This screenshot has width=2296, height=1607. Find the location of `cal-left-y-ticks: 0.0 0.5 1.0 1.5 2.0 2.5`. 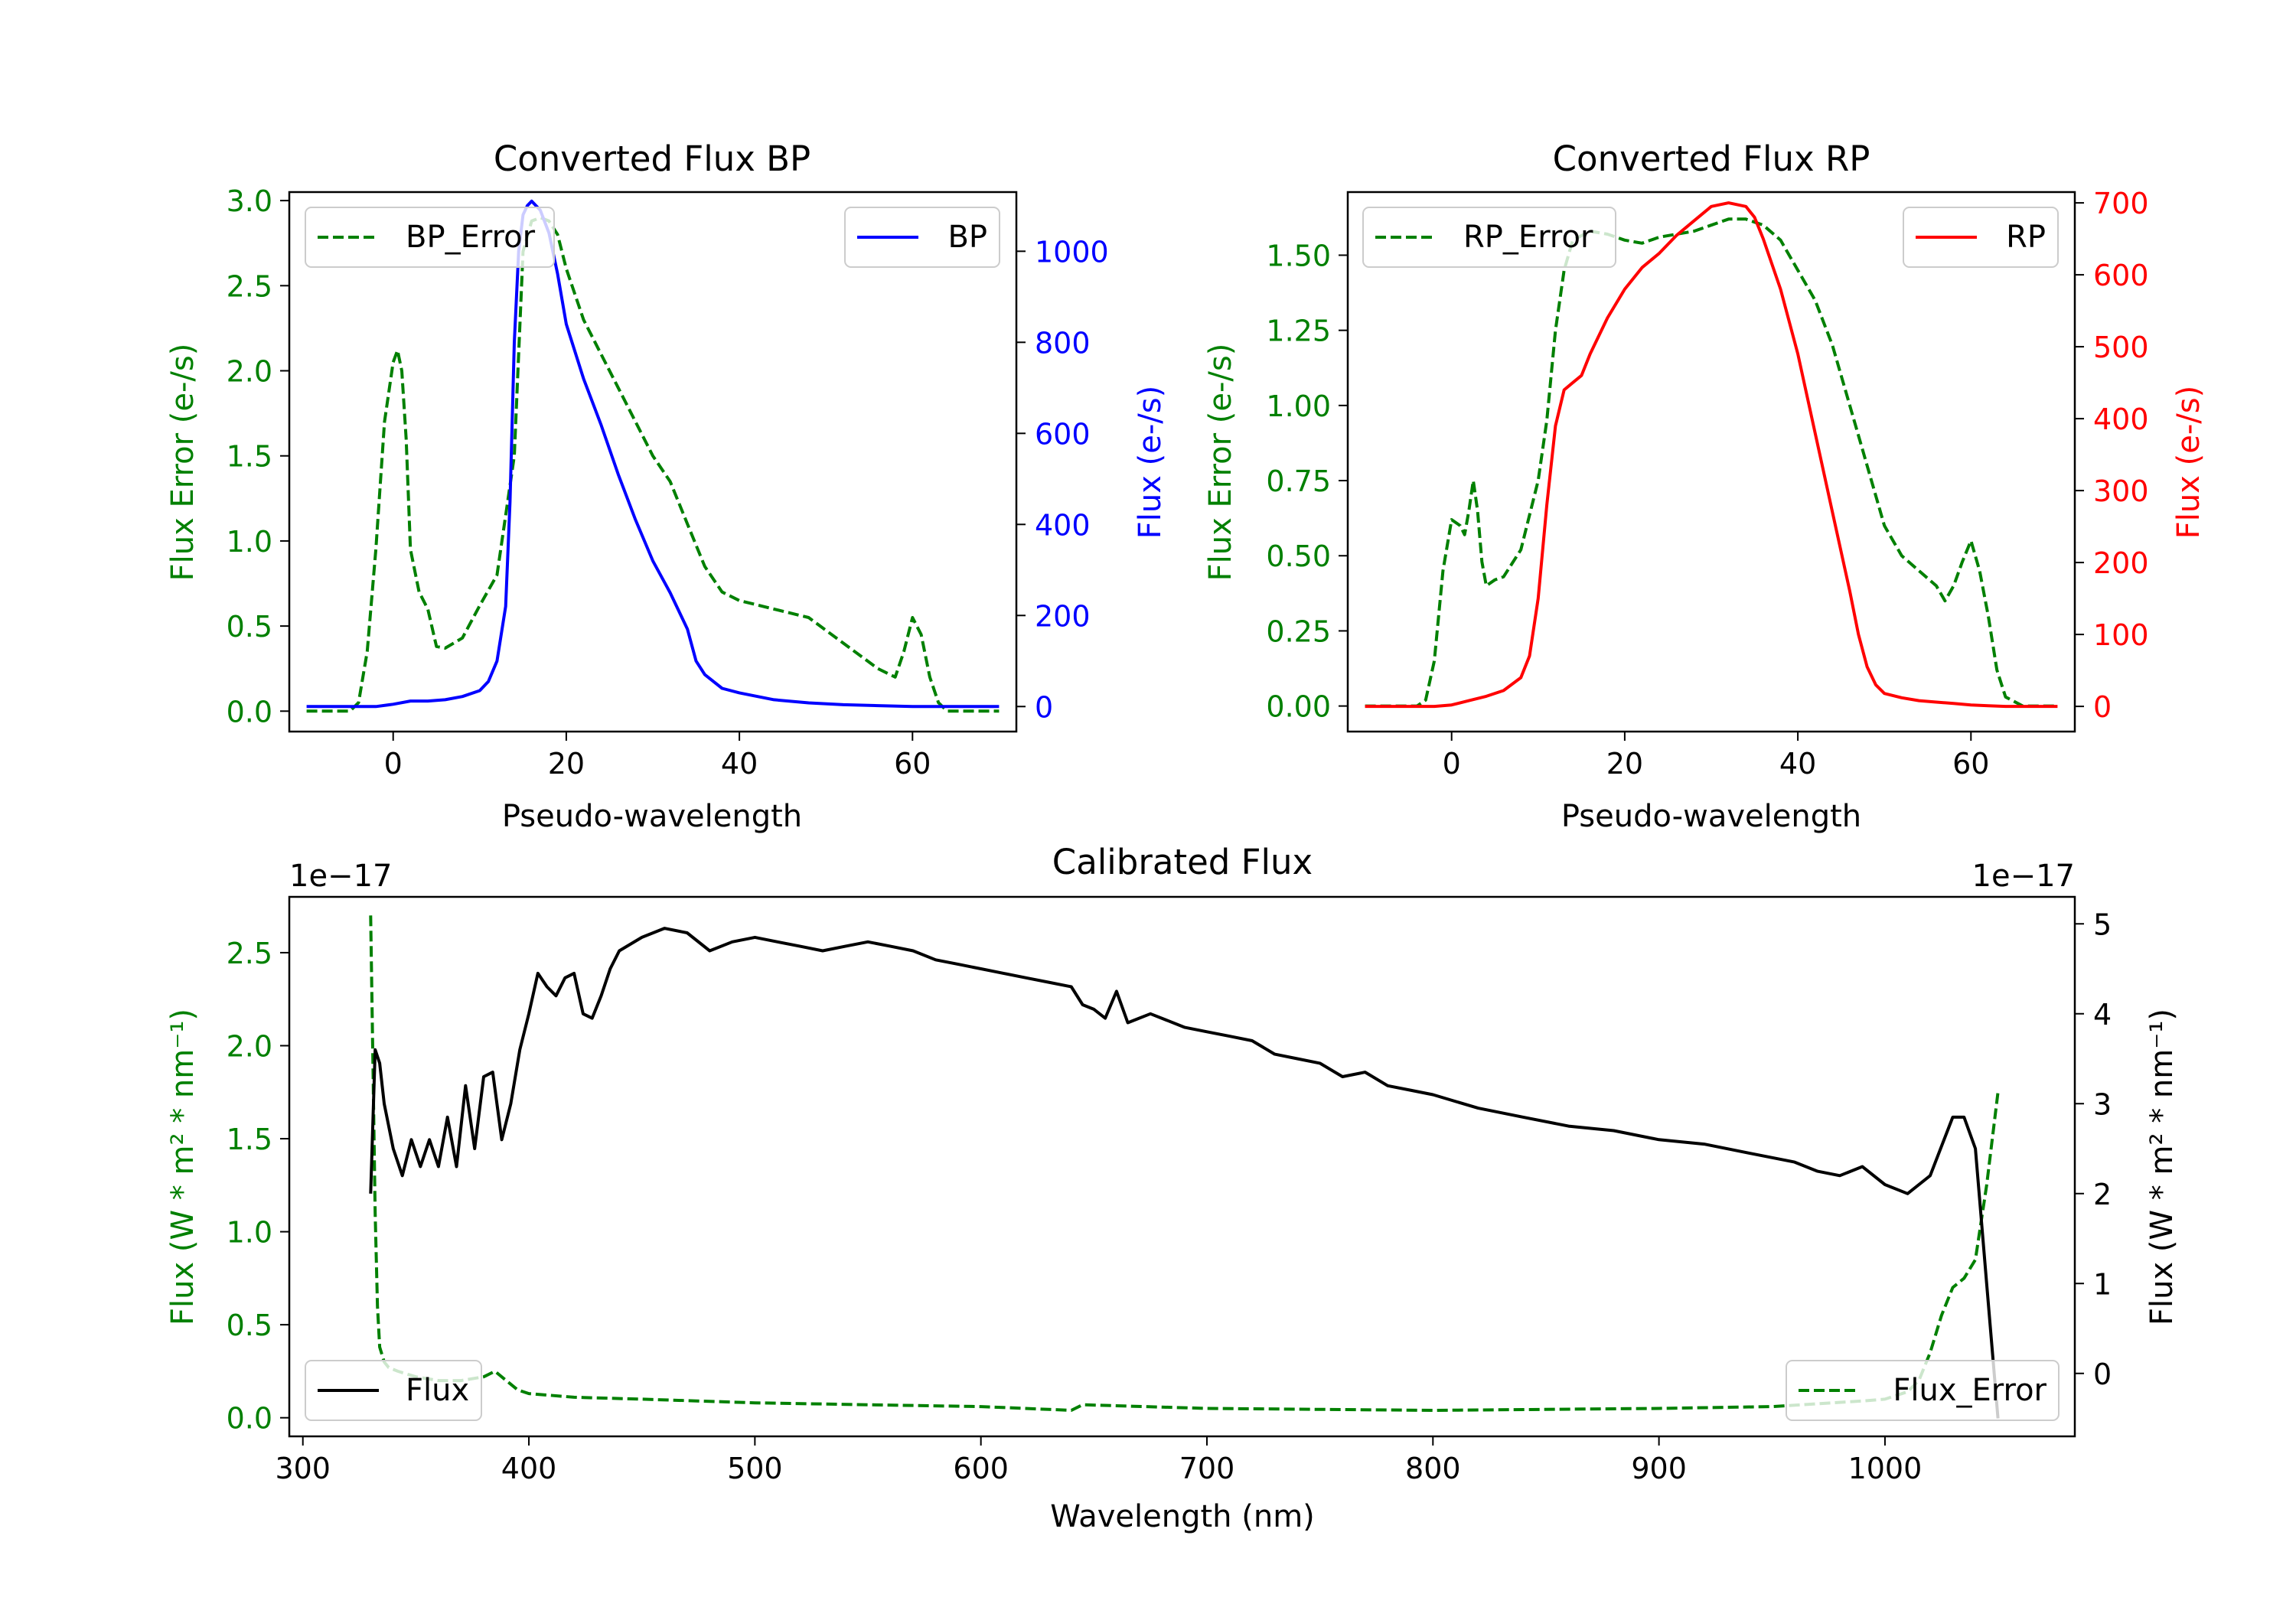

cal-left-y-ticks: 0.0 0.5 1.0 1.5 2.0 2.5 is located at coordinates (258, 1186).